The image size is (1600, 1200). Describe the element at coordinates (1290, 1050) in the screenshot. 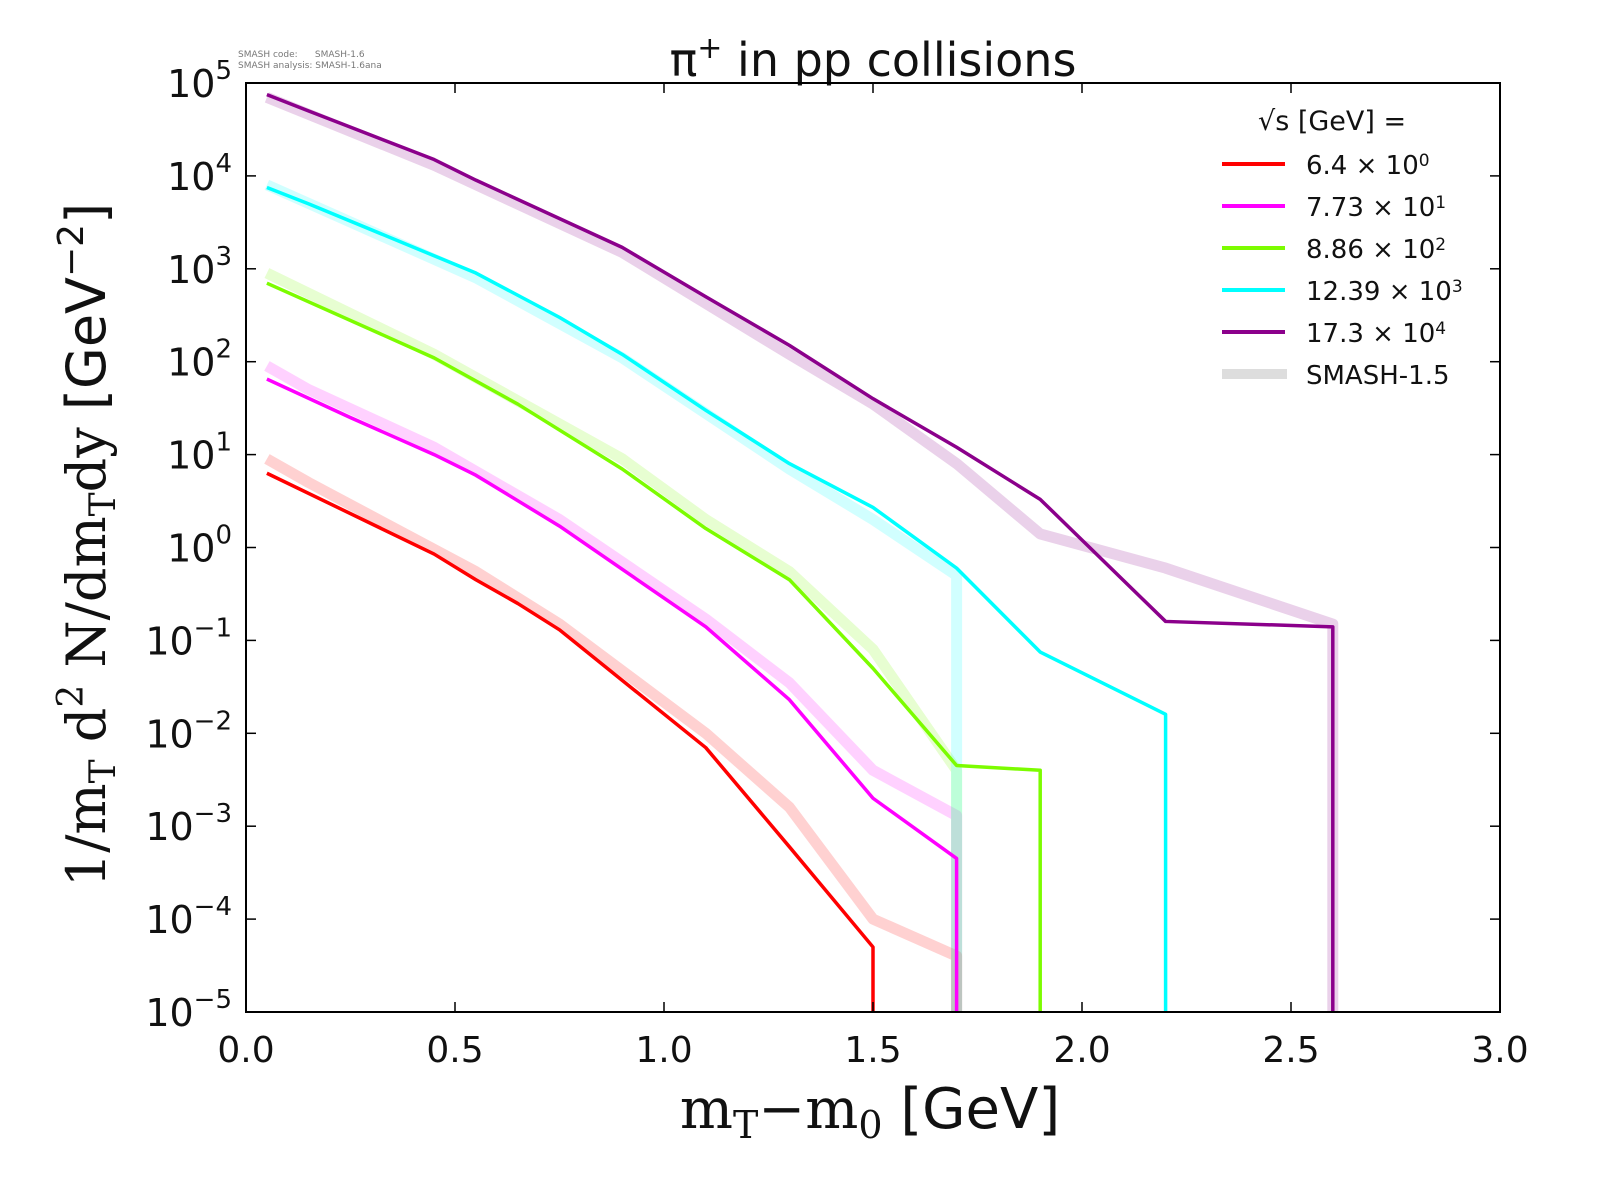

I see `x-tick-label: 2.5` at that location.